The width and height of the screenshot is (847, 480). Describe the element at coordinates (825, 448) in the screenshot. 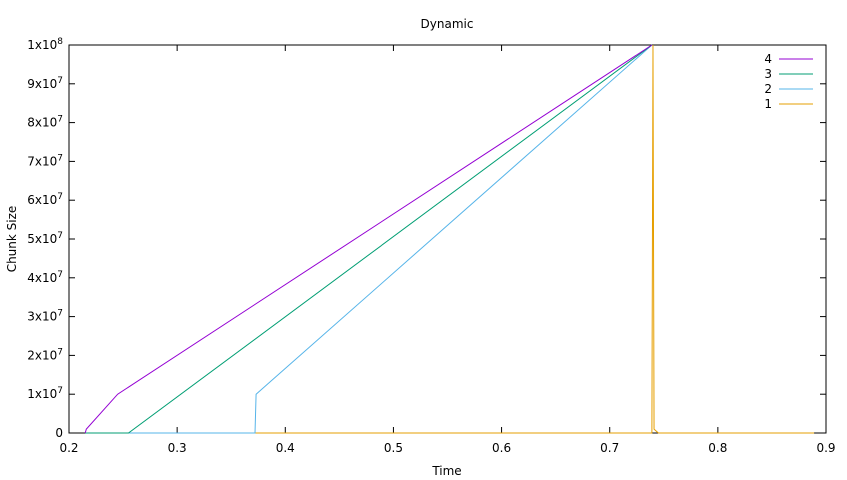

I see `x-tick-label: 0.9` at that location.